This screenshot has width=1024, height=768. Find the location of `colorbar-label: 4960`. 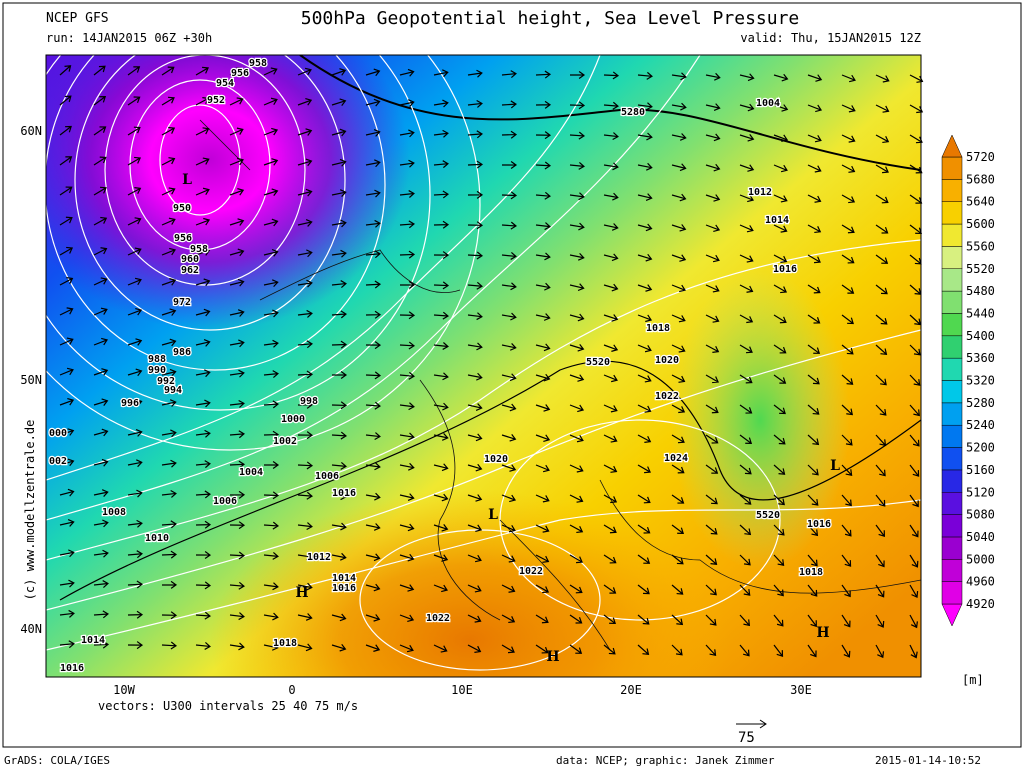

colorbar-label: 4960 is located at coordinates (980, 582).